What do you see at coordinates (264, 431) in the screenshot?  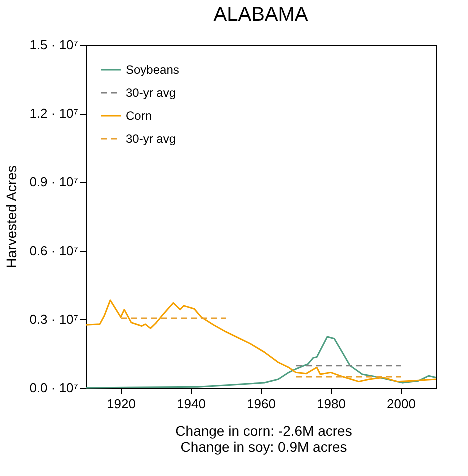 I see `text: Change in corn: -2.6M acres` at bounding box center [264, 431].